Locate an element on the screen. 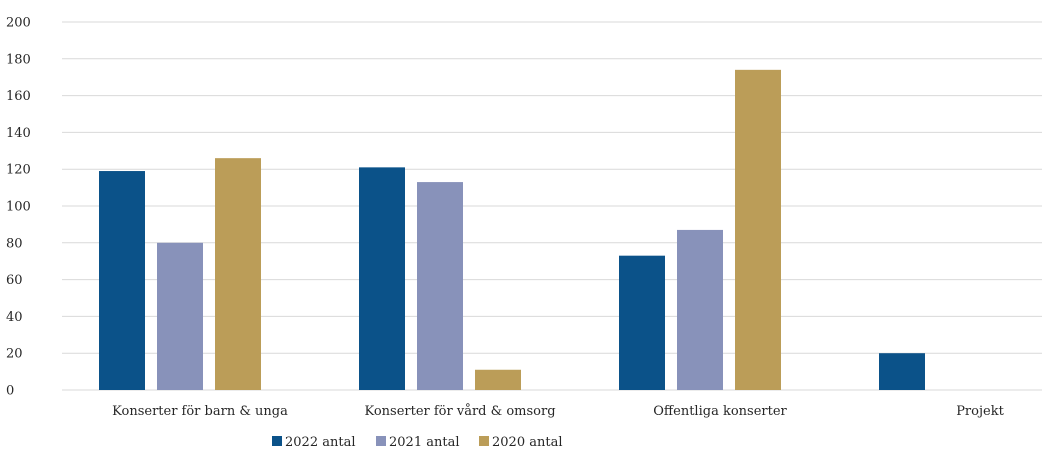  y-tick-label: 120 is located at coordinates (18, 170).